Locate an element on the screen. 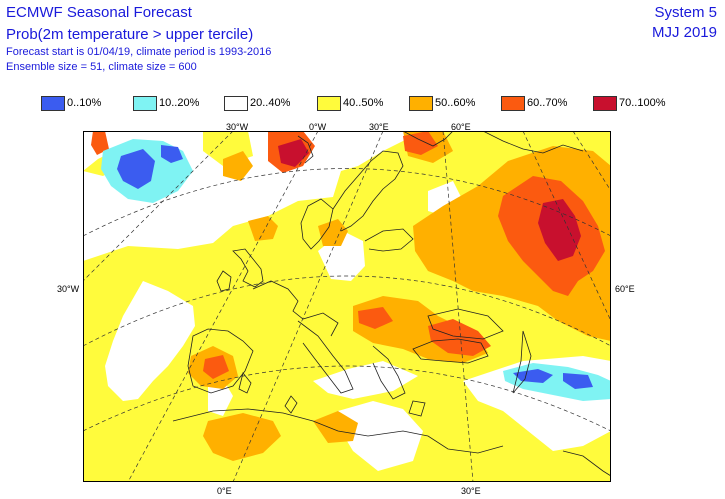  legend-item: 40..50% is located at coordinates (350, 103).